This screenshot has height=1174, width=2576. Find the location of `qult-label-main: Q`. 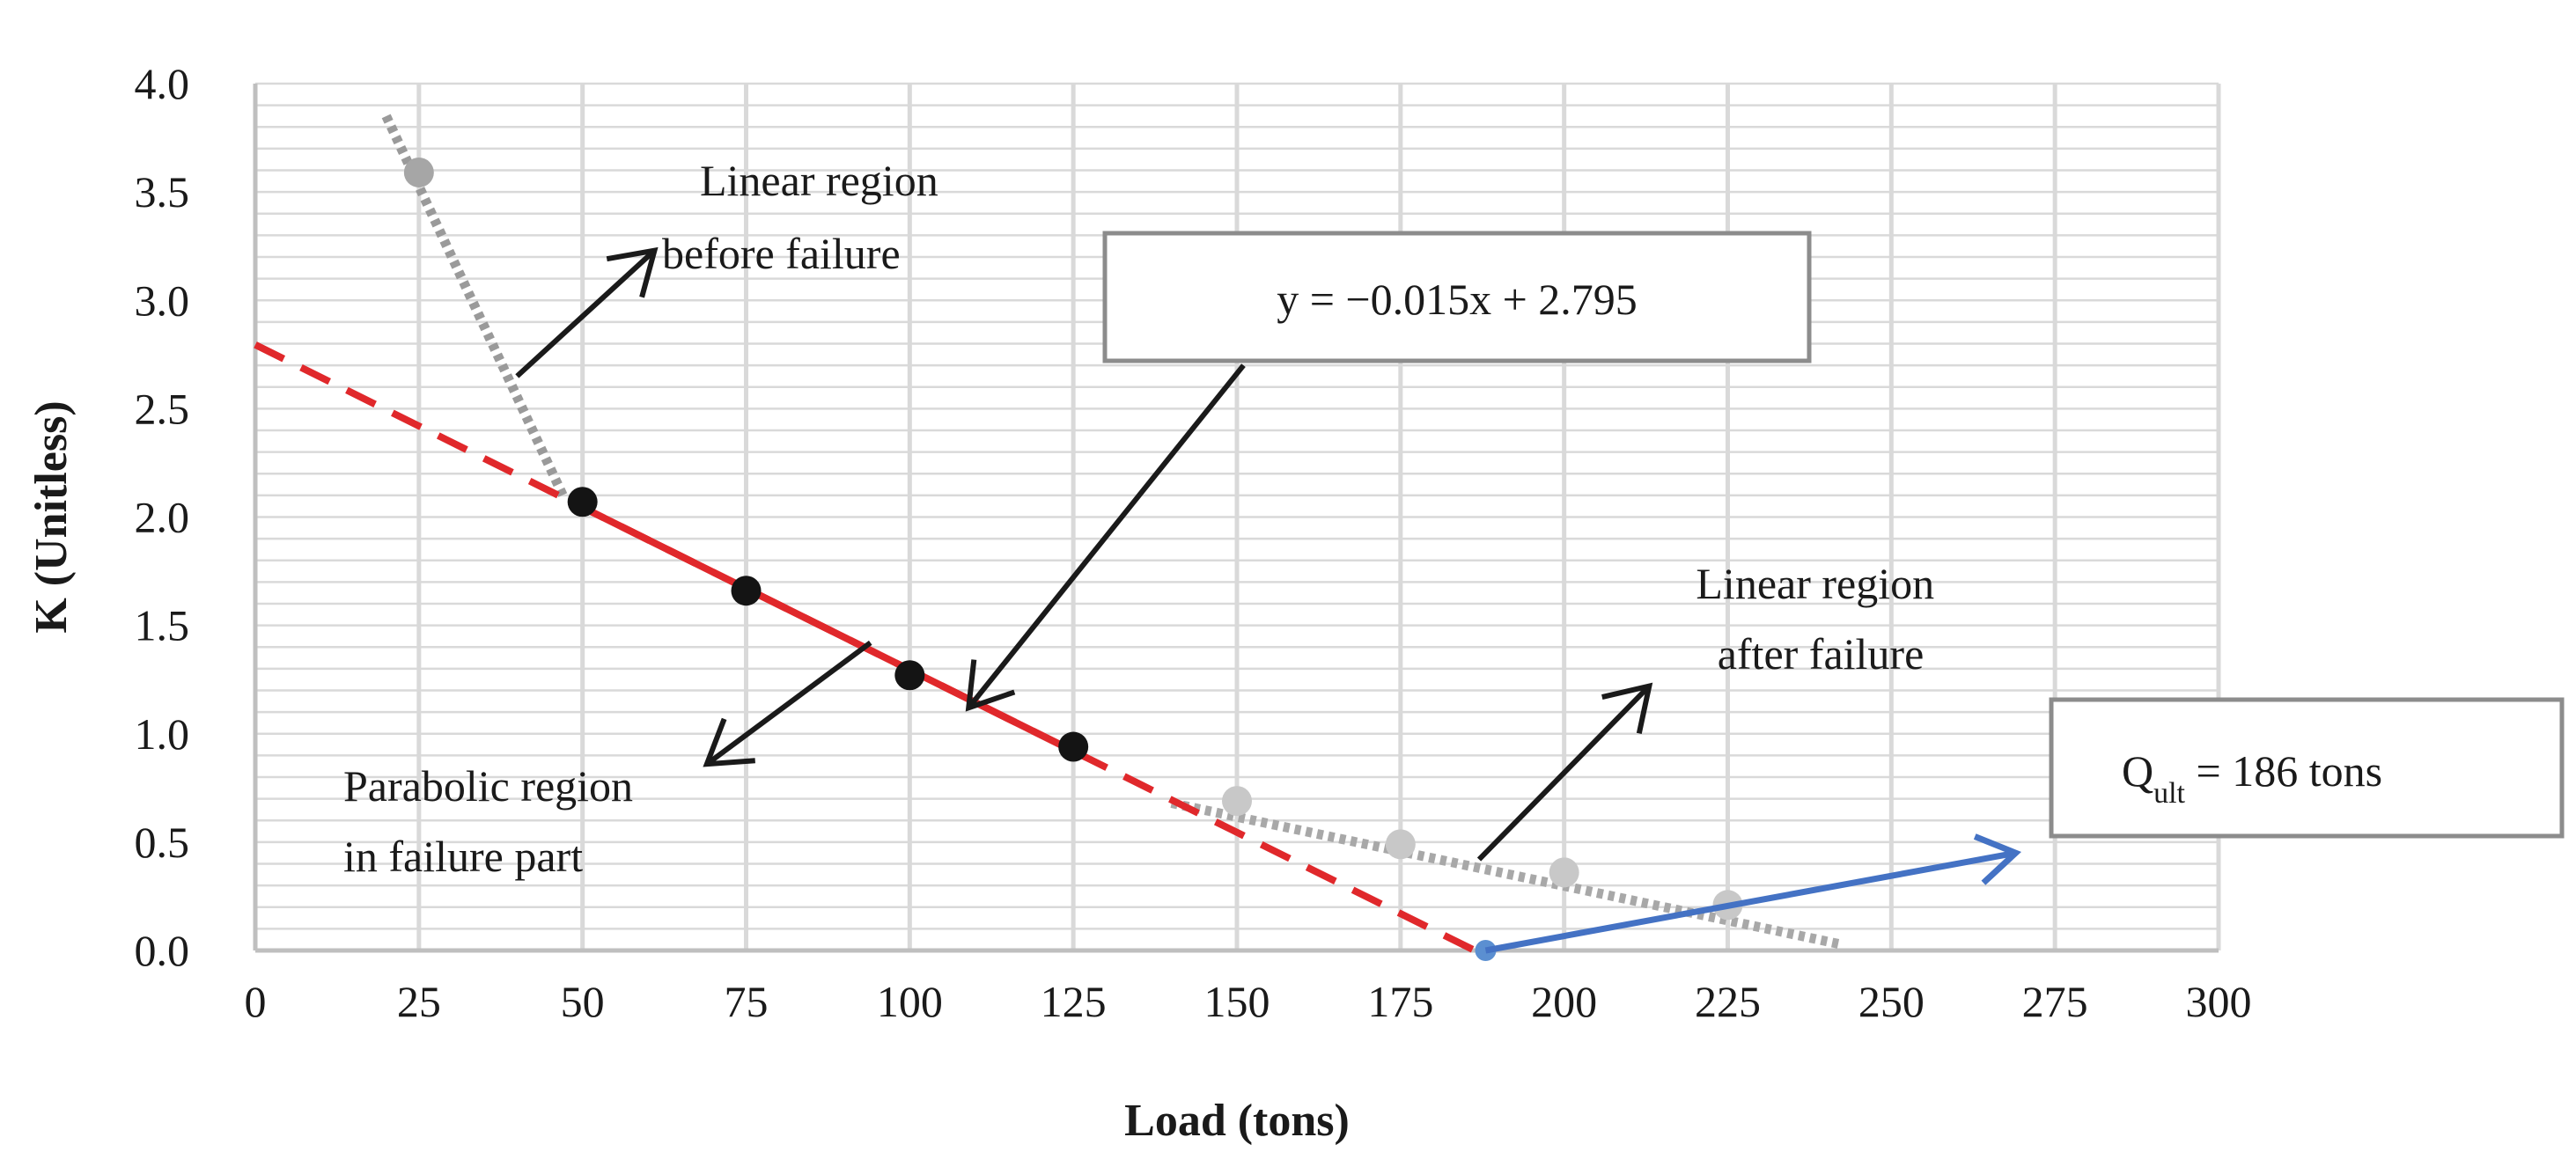

qult-label-main: Q is located at coordinates (2137, 771).